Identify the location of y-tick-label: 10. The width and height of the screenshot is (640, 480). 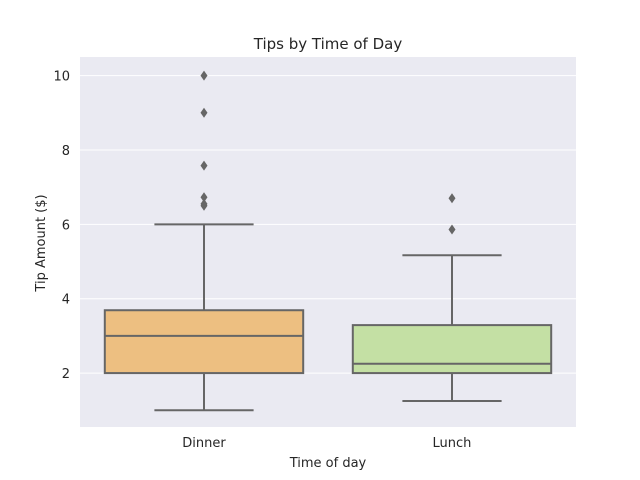
(61, 77).